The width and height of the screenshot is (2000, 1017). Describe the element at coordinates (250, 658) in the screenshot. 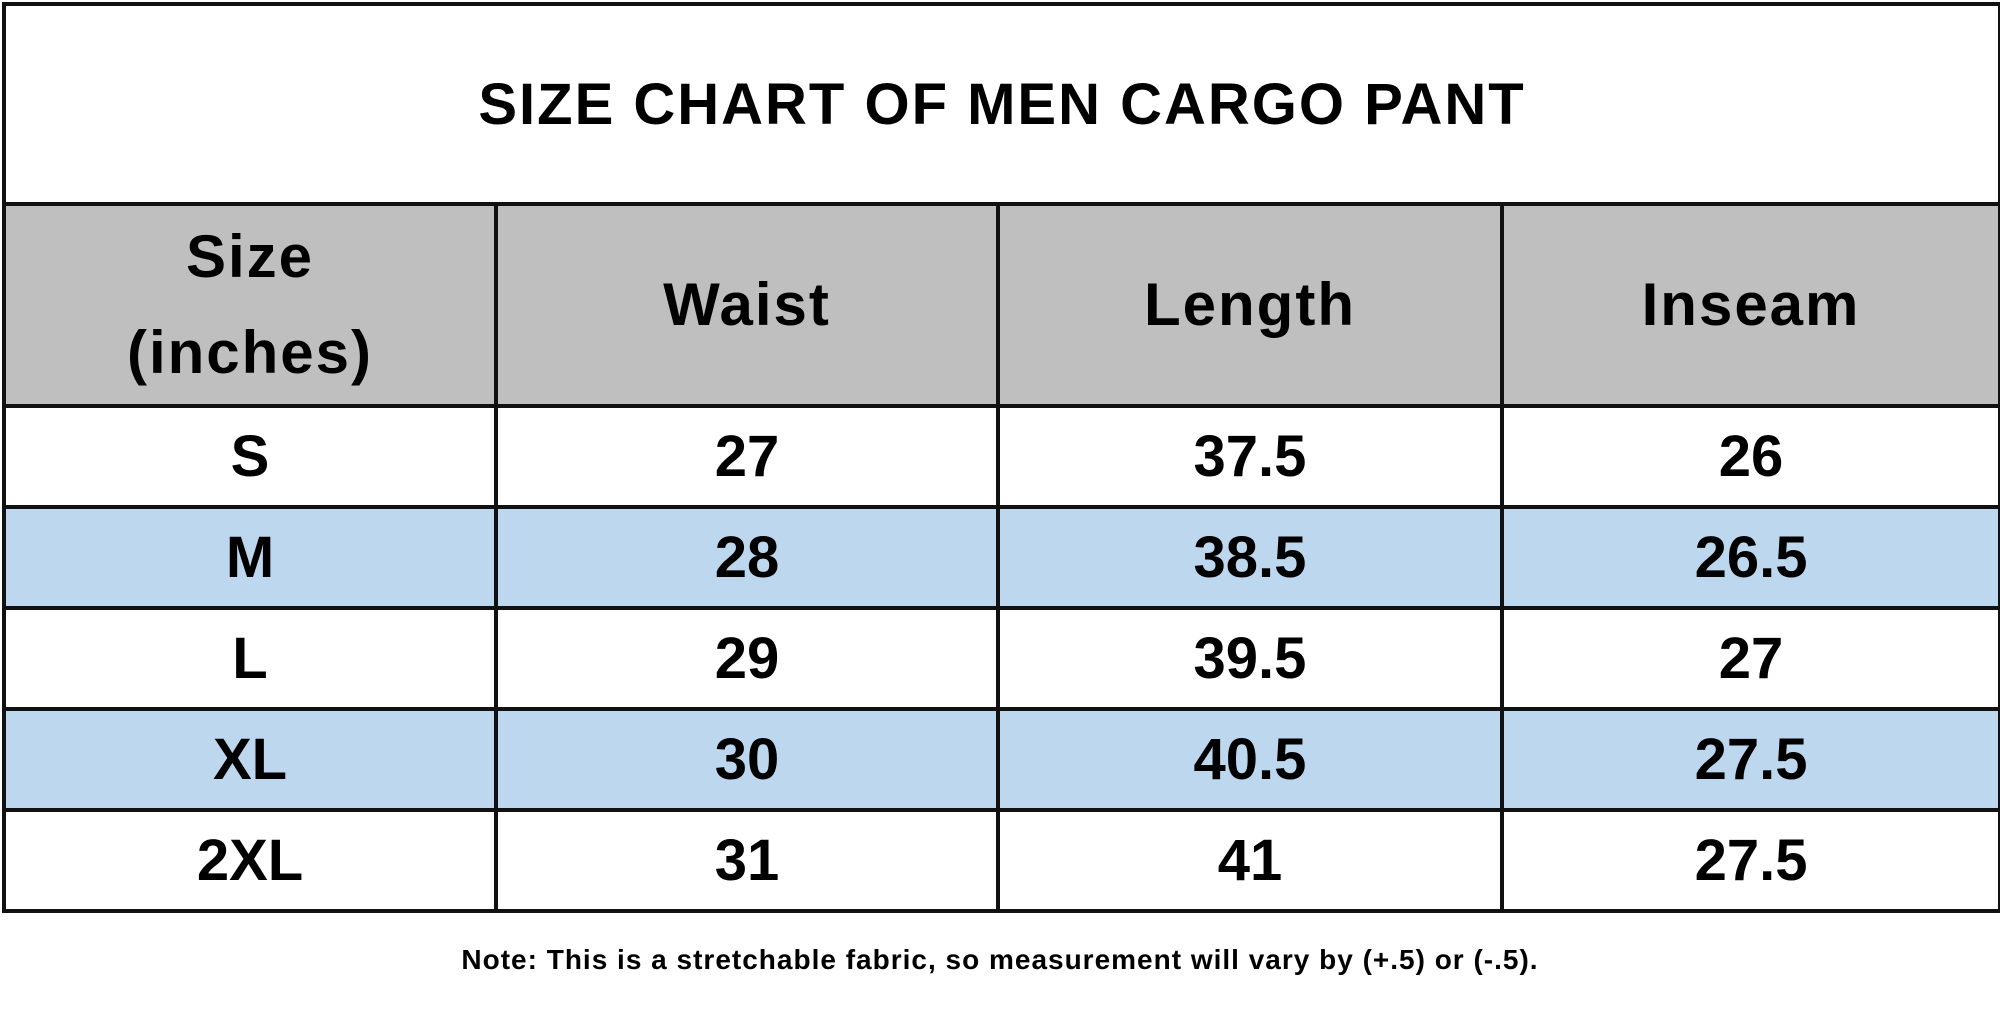

I see `cell: L` at that location.